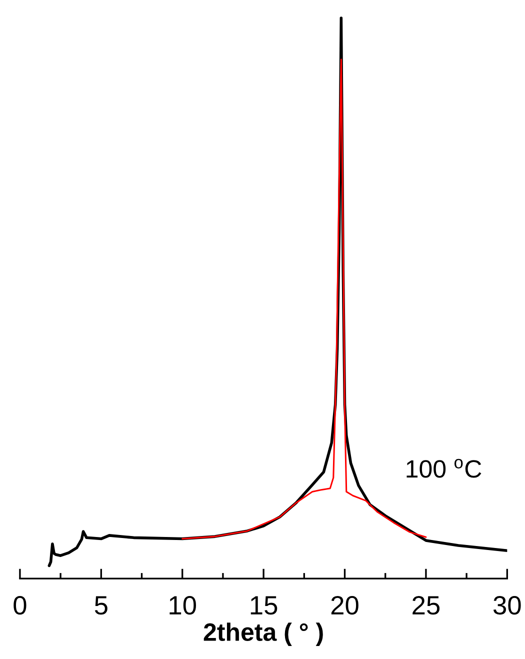 Image resolution: width=525 pixels, height=659 pixels. What do you see at coordinates (444, 468) in the screenshot?
I see `annotation: 100 $^{o}$C` at bounding box center [444, 468].